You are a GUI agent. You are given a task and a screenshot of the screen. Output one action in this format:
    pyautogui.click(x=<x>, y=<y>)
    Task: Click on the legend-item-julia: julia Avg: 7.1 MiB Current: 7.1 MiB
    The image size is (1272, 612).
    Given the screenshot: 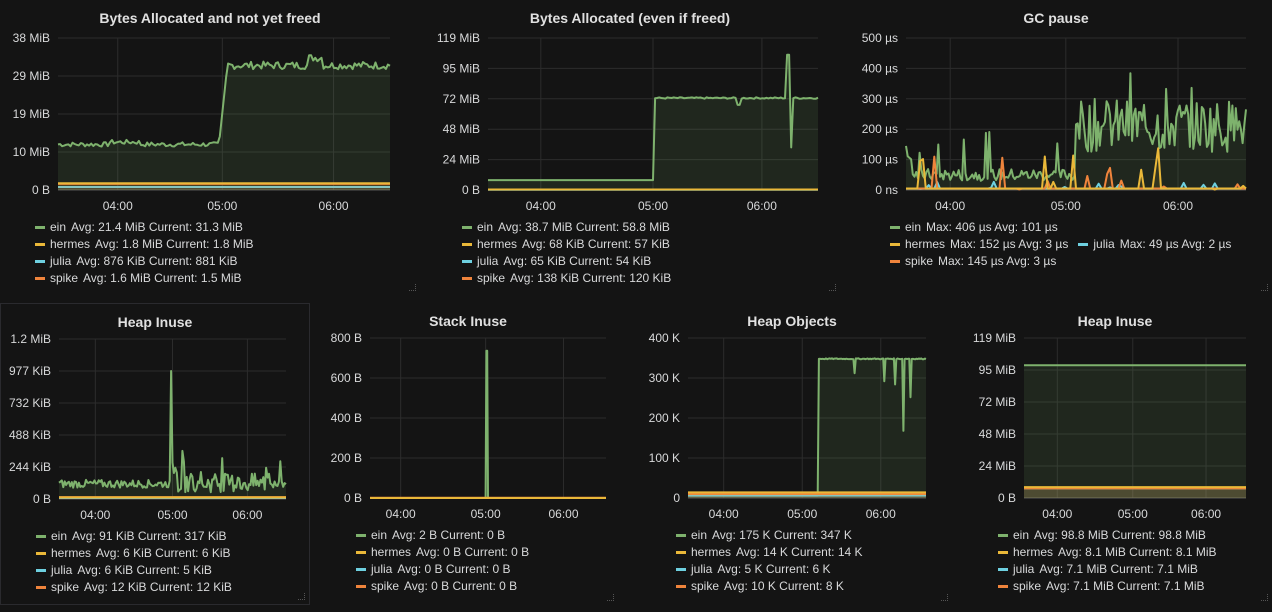 What is the action you would take?
    pyautogui.click(x=1098, y=569)
    